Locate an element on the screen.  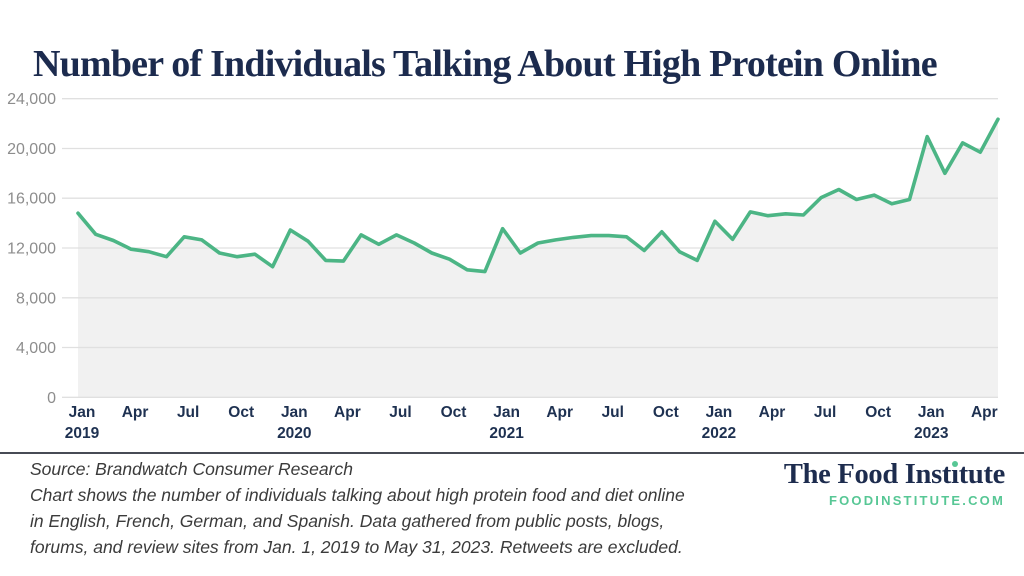
x-tick-year: 2020 is located at coordinates (294, 433).